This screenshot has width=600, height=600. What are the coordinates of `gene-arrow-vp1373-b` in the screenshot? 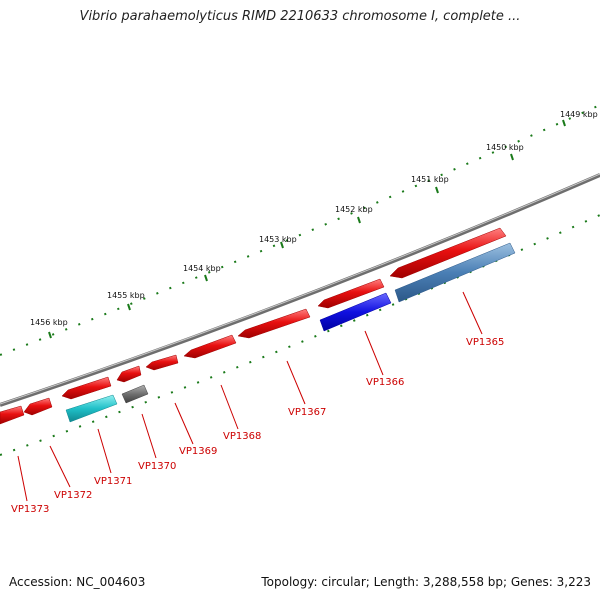 It's located at (12, 415).